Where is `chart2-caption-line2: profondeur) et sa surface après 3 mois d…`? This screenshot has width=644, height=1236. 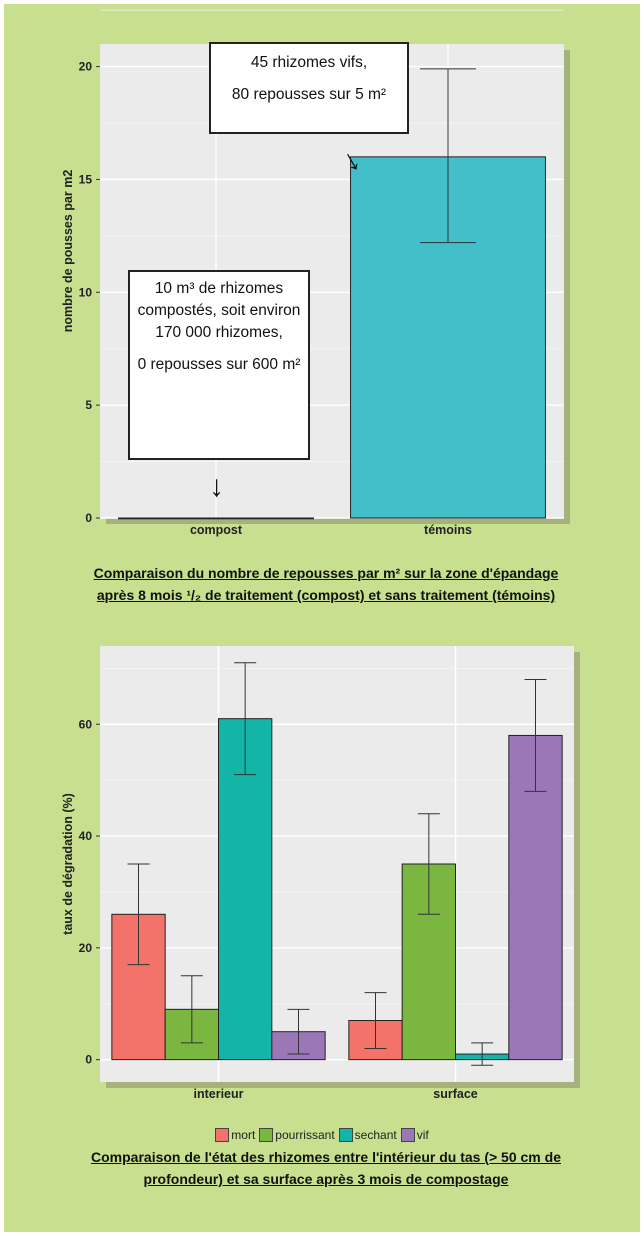 chart2-caption-line2: profondeur) et sa surface après 3 mois d… is located at coordinates (326, 1179).